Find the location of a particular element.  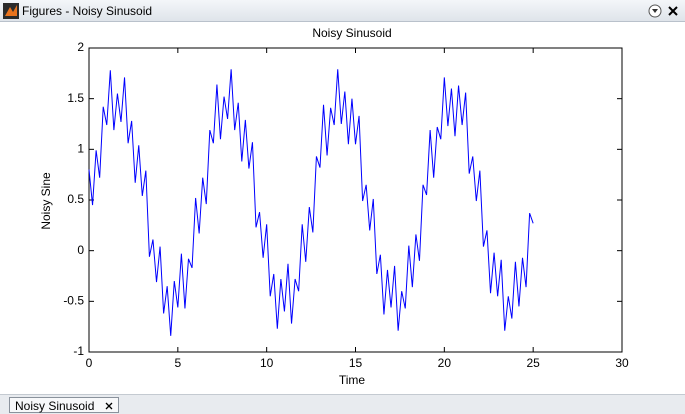

tab-bar: Noisy Sinusoid is located at coordinates (342, 404).